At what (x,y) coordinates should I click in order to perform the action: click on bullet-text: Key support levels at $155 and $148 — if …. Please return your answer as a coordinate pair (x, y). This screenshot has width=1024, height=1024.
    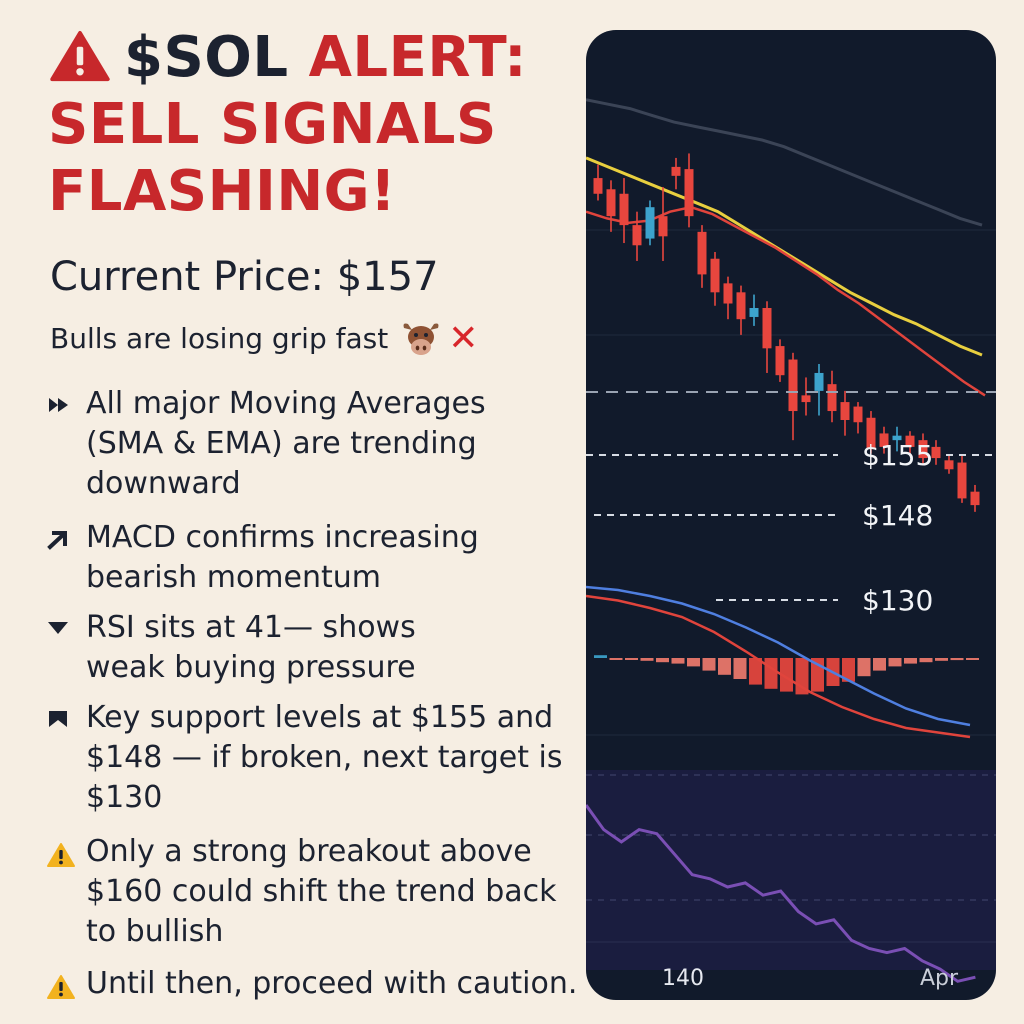
    Looking at the image, I should click on (324, 757).